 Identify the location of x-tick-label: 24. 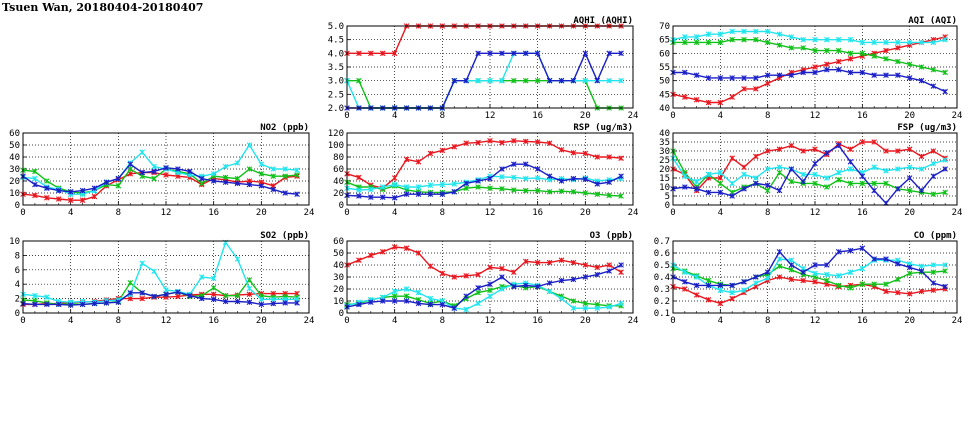
(309, 213).